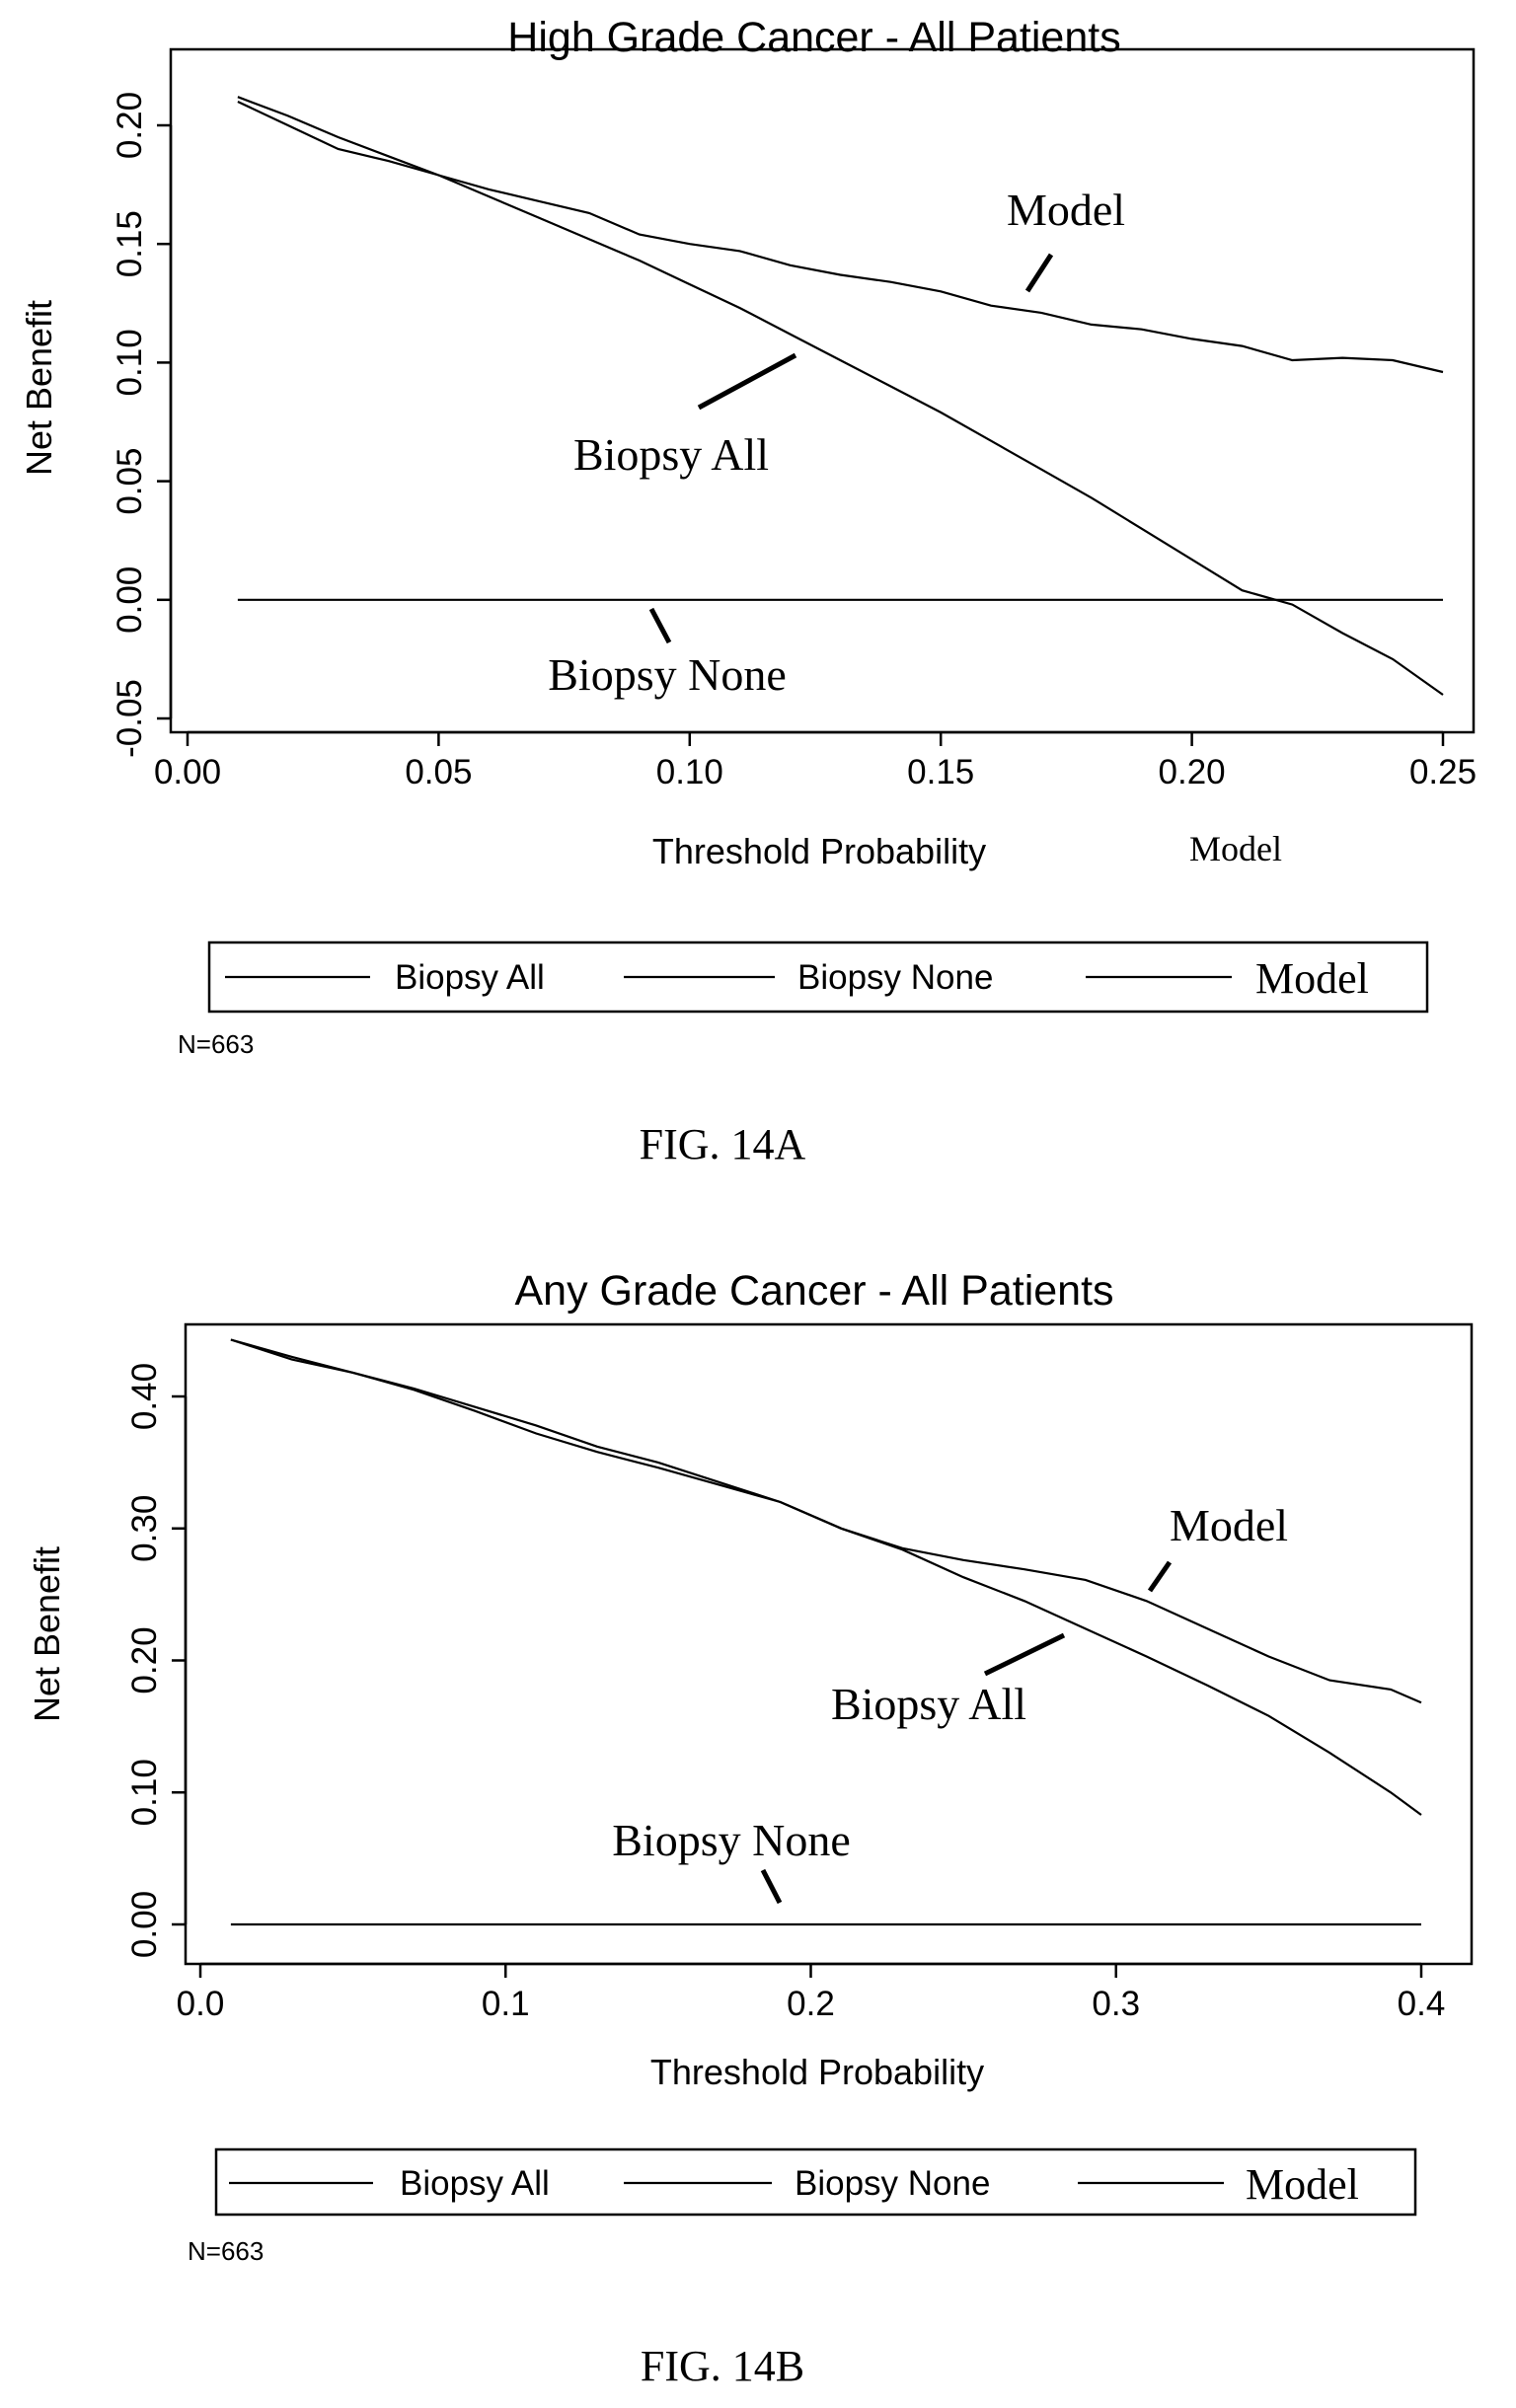  What do you see at coordinates (816, 762) in the screenshot?
I see `chart-a-x-ticks: 0.00 0.05 0.10 0.15 0.20 0.25` at bounding box center [816, 762].